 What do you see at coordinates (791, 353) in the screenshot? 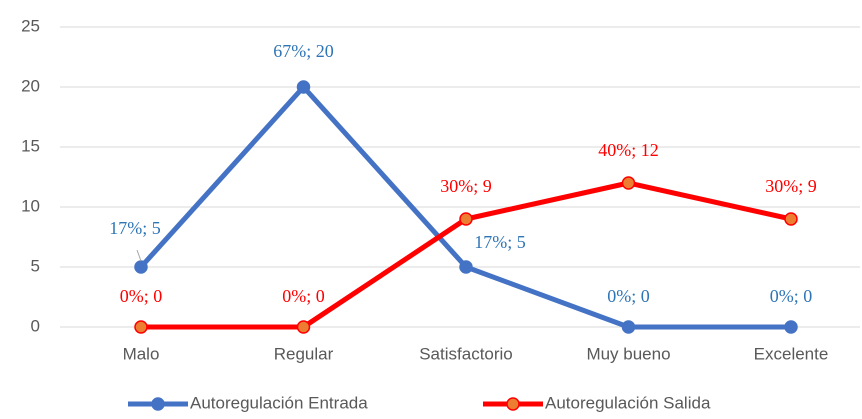
I see `x-tick-label: Excelente` at bounding box center [791, 353].